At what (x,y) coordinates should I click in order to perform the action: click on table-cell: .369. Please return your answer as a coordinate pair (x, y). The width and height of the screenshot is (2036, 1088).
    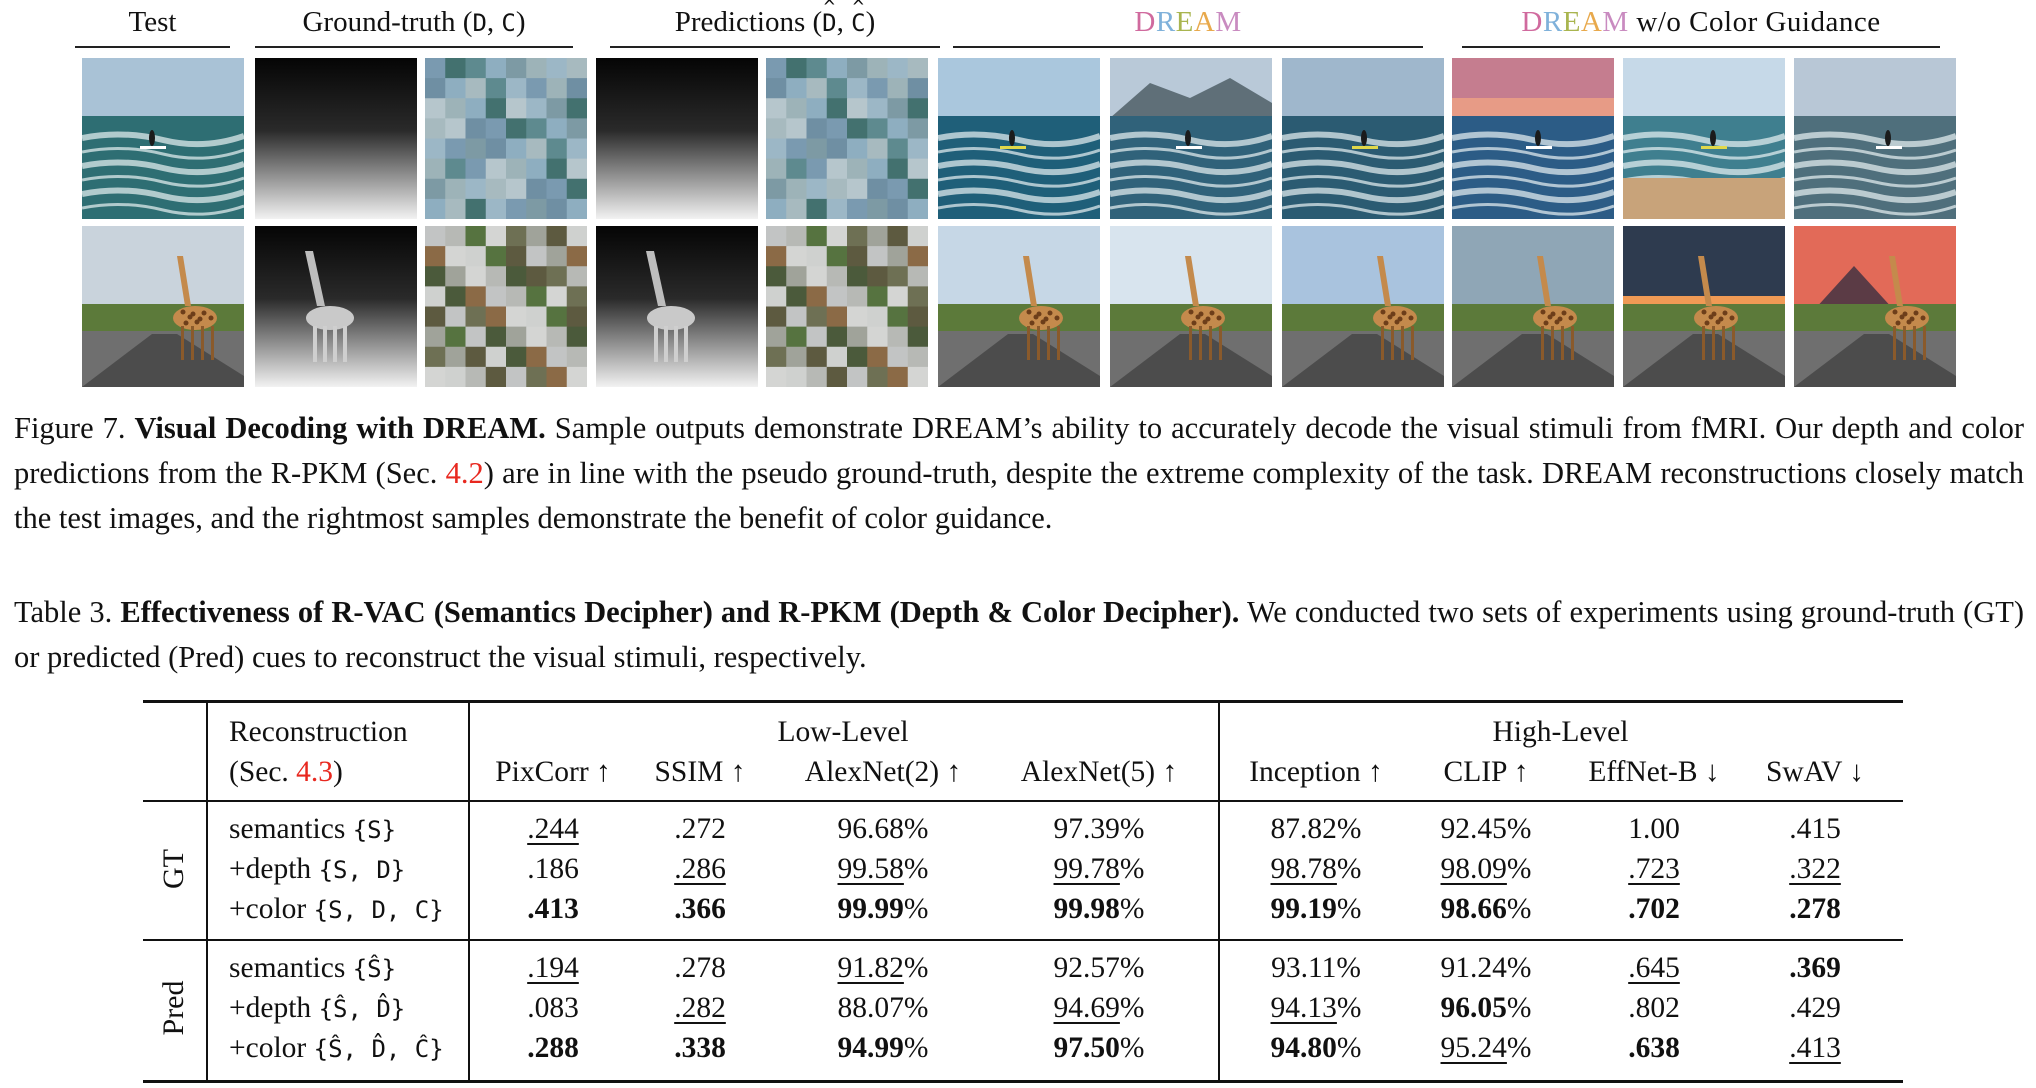
    Looking at the image, I should click on (1815, 968).